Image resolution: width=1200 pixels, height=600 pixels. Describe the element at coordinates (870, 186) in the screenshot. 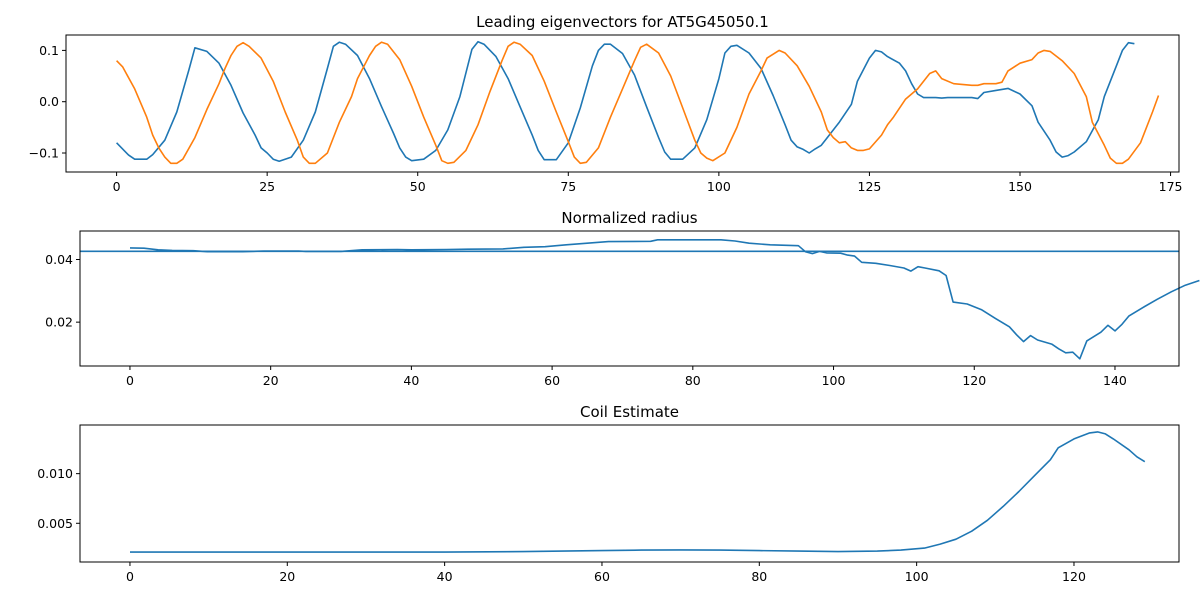

I see `x-tick-label: 125` at that location.